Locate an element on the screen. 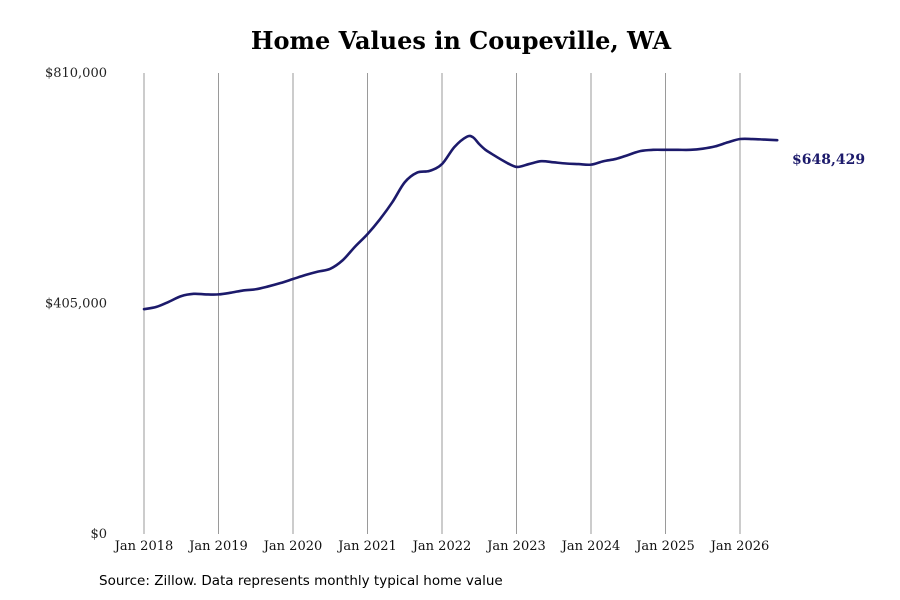  end-value-label: $648,429 is located at coordinates (828, 160).